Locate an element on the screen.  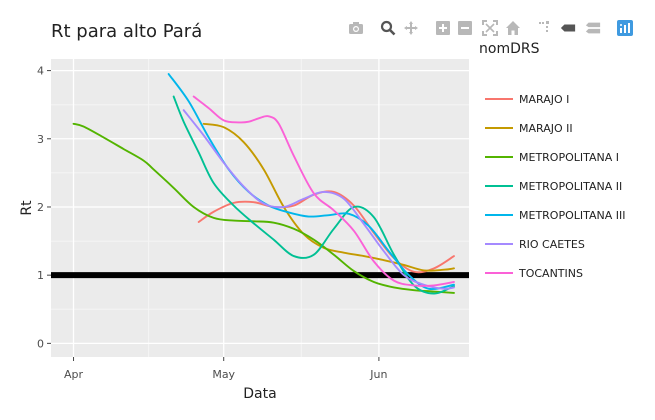
spike-icon is located at coordinates (544, 28).